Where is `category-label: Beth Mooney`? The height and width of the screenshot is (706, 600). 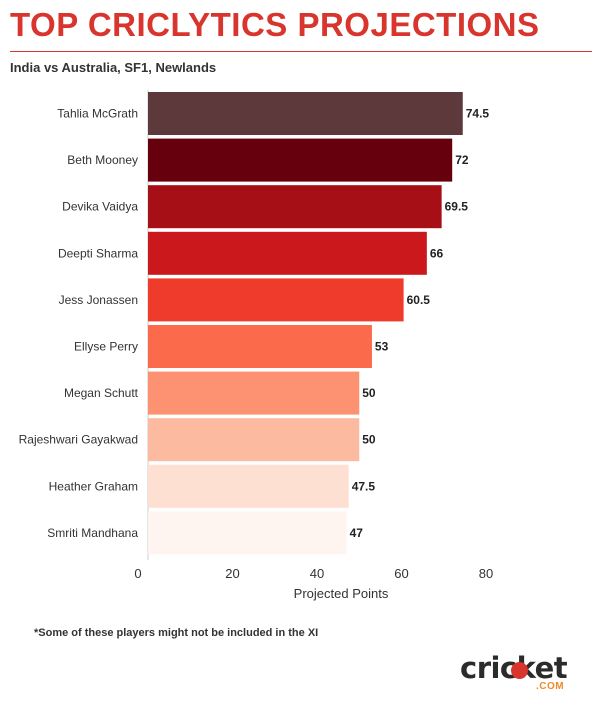 category-label: Beth Mooney is located at coordinates (102, 160).